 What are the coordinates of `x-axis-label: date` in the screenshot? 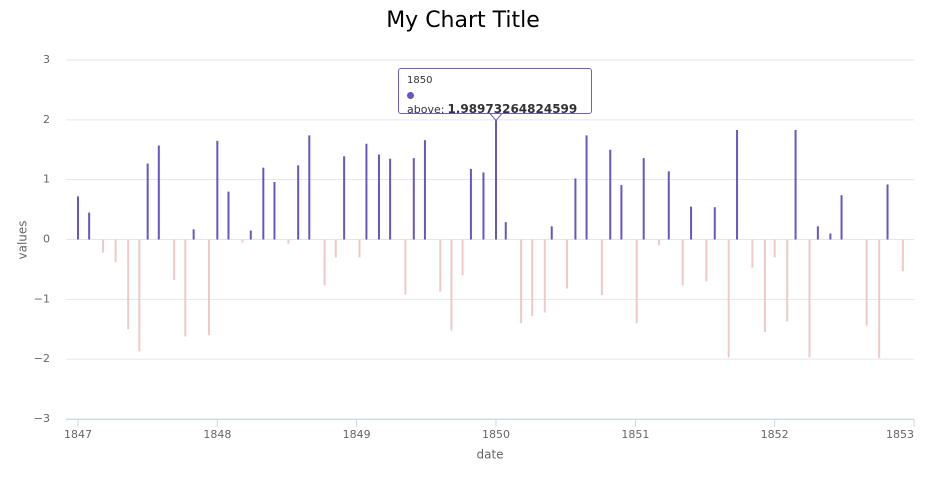 It's located at (489, 455).